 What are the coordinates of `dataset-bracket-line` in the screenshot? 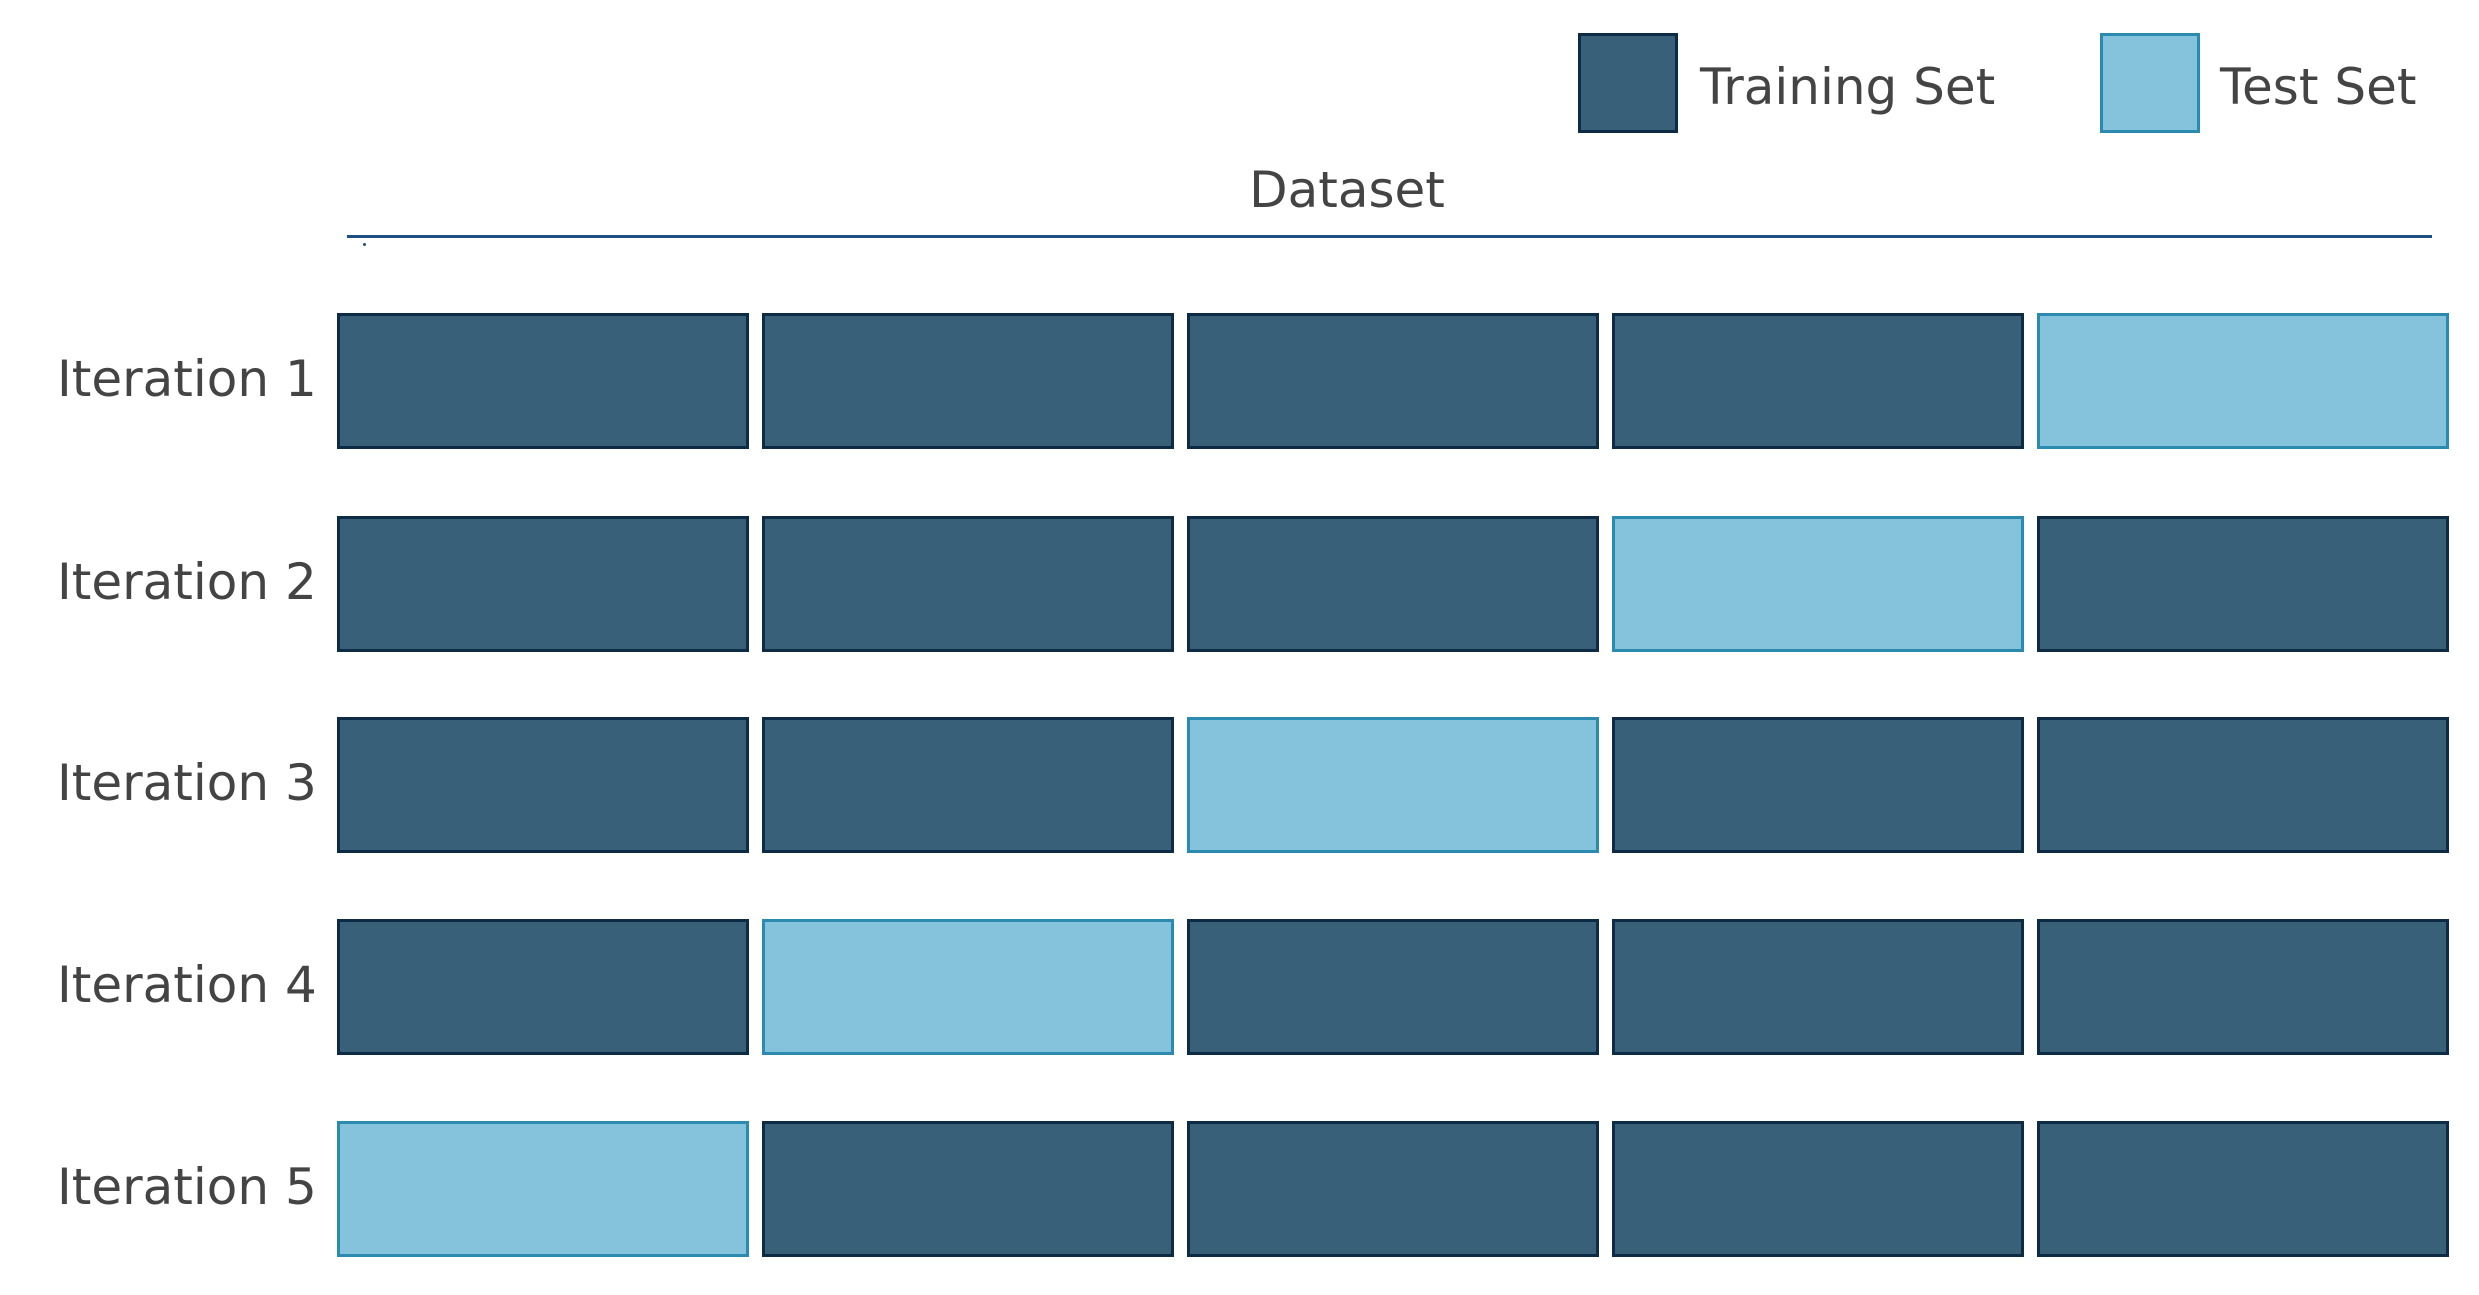 It's located at (1389, 236).